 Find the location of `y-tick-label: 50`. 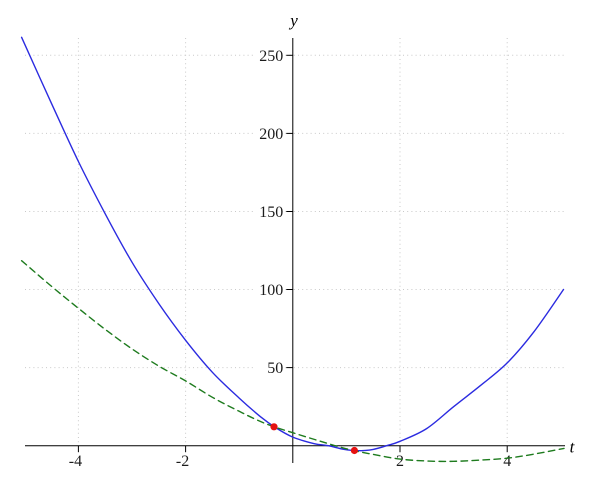

y-tick-label: 50 is located at coordinates (275, 368).